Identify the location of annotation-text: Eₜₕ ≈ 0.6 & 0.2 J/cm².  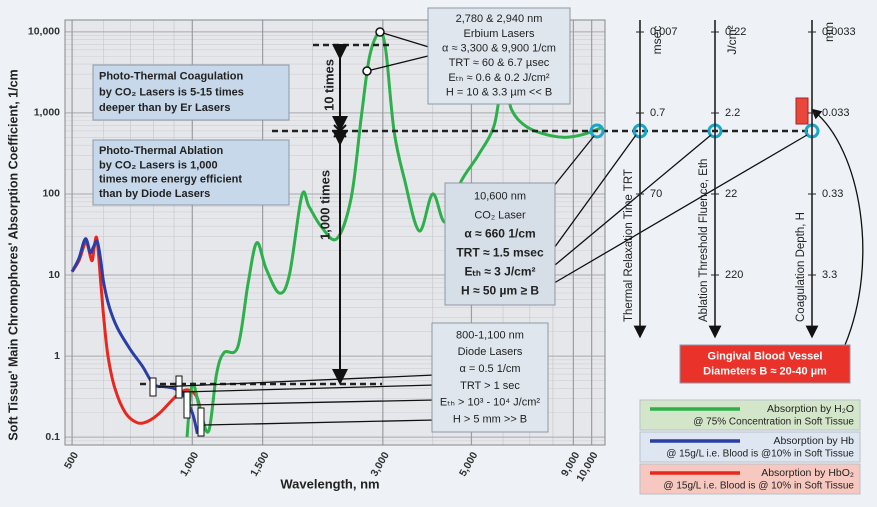
(498, 78).